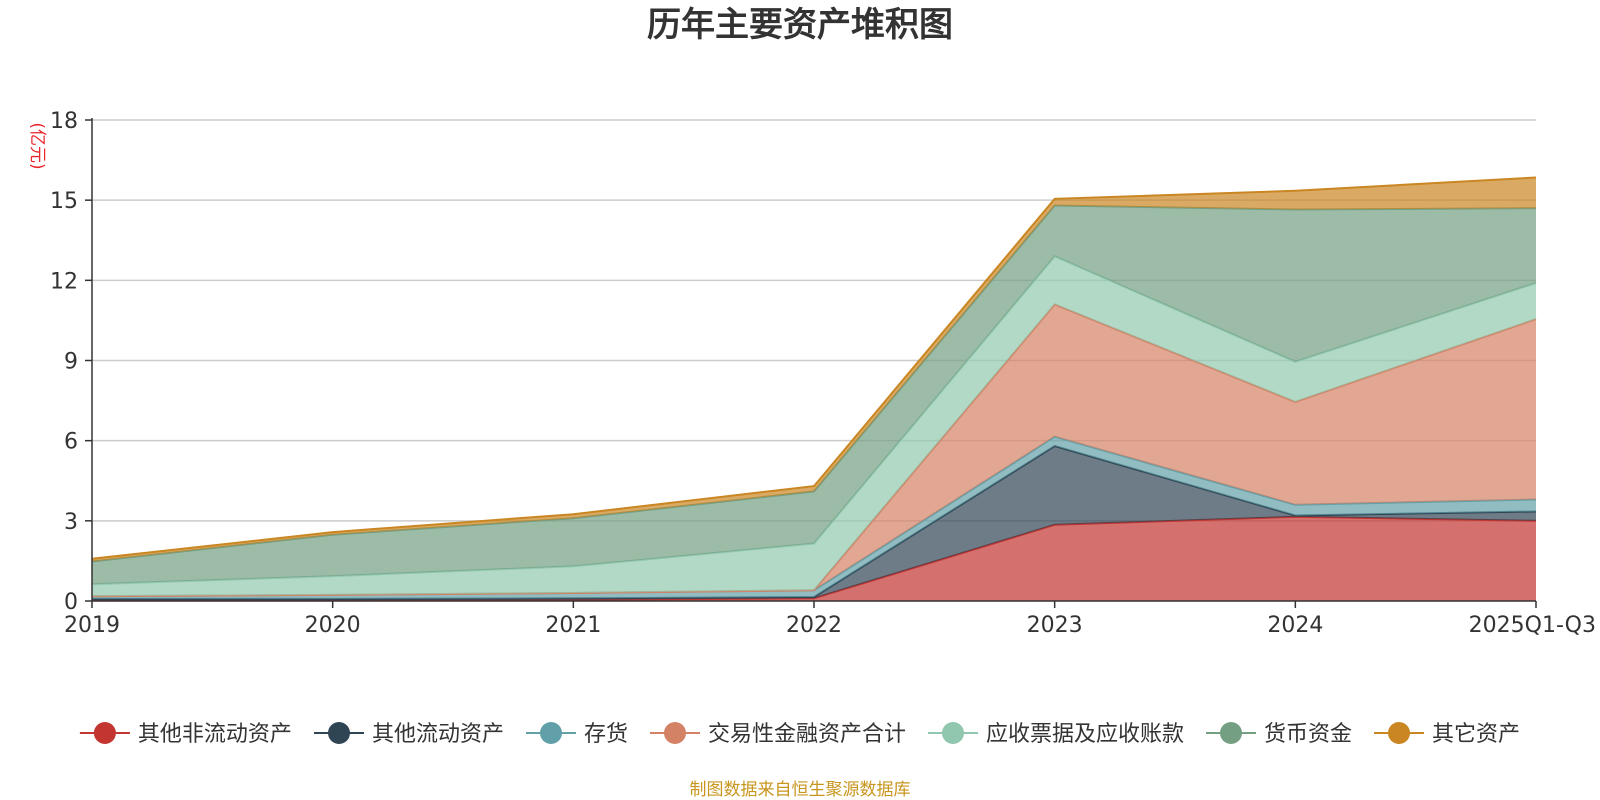 The width and height of the screenshot is (1600, 800). Describe the element at coordinates (606, 734) in the screenshot. I see `legend-label: 存货` at that location.